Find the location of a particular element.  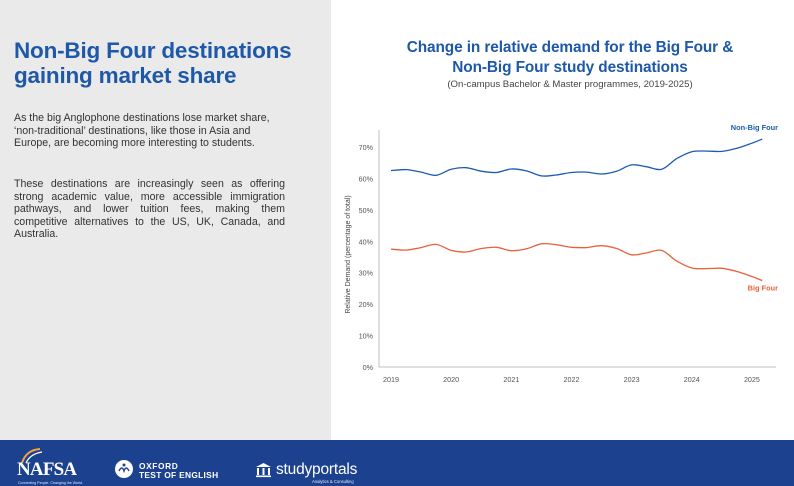

series-line-non-big-four is located at coordinates (576, 157).